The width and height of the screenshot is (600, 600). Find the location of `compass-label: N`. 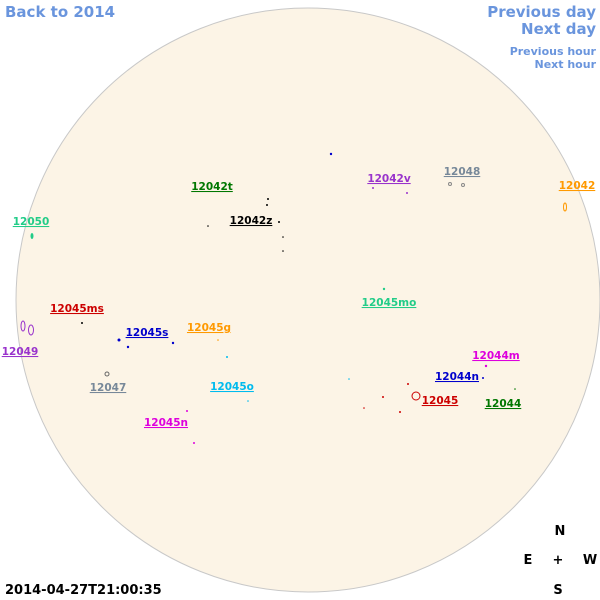

compass-label: N is located at coordinates (560, 531).